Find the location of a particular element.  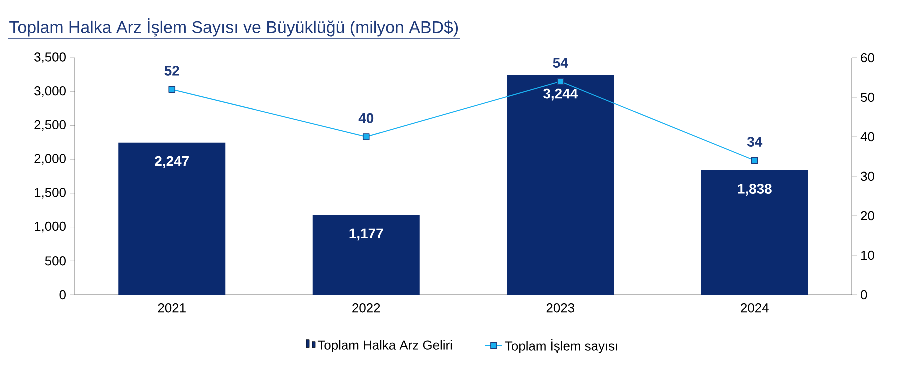

y-tick-label: 1,500 is located at coordinates (50, 193).